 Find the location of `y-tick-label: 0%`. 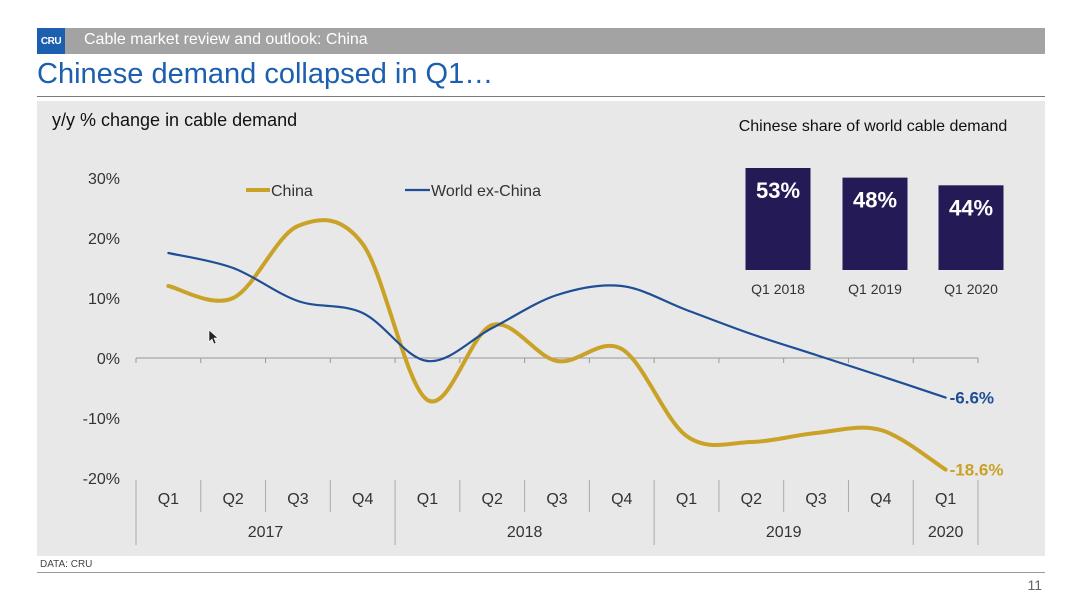

y-tick-label: 0% is located at coordinates (108, 359).